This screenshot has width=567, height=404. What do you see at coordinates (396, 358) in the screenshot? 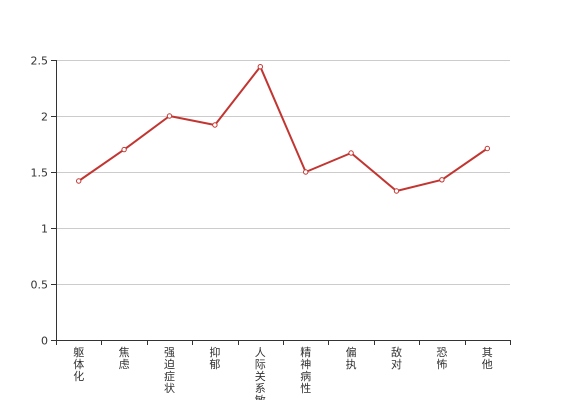
I see `x-tick-label: 敌对` at bounding box center [396, 358].